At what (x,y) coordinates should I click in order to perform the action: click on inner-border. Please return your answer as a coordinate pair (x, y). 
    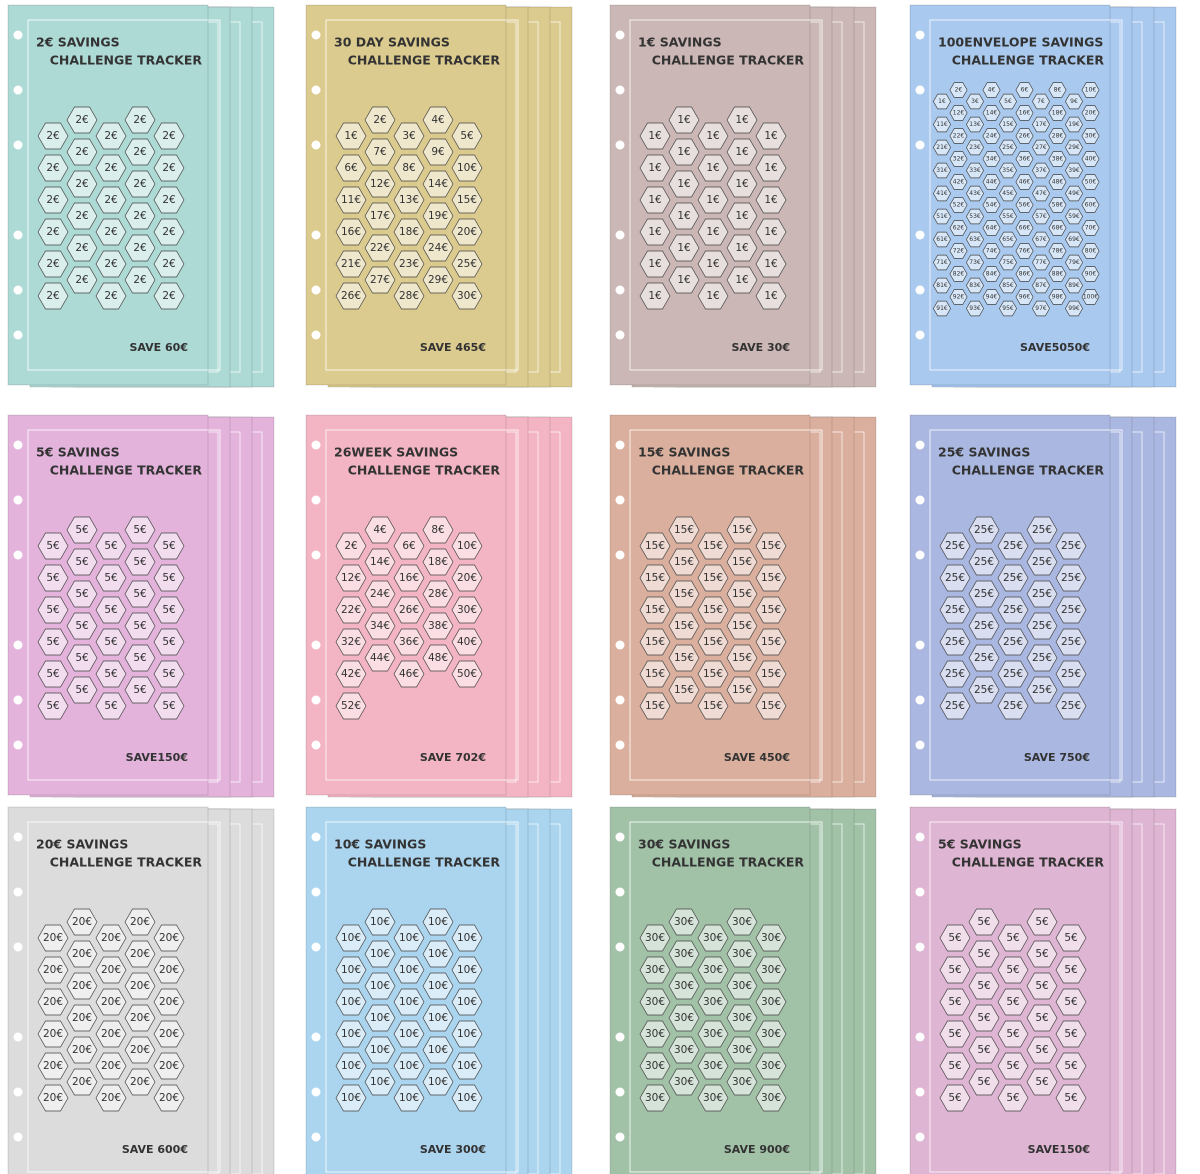
    Looking at the image, I should click on (726, 997).